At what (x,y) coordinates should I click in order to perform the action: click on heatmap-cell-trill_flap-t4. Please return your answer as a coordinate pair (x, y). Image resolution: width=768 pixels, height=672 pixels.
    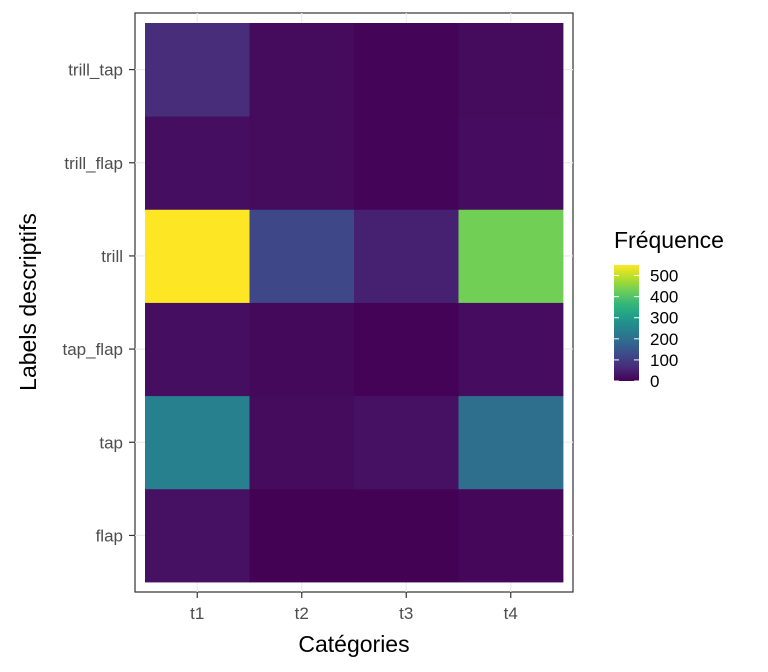
    Looking at the image, I should click on (511, 163).